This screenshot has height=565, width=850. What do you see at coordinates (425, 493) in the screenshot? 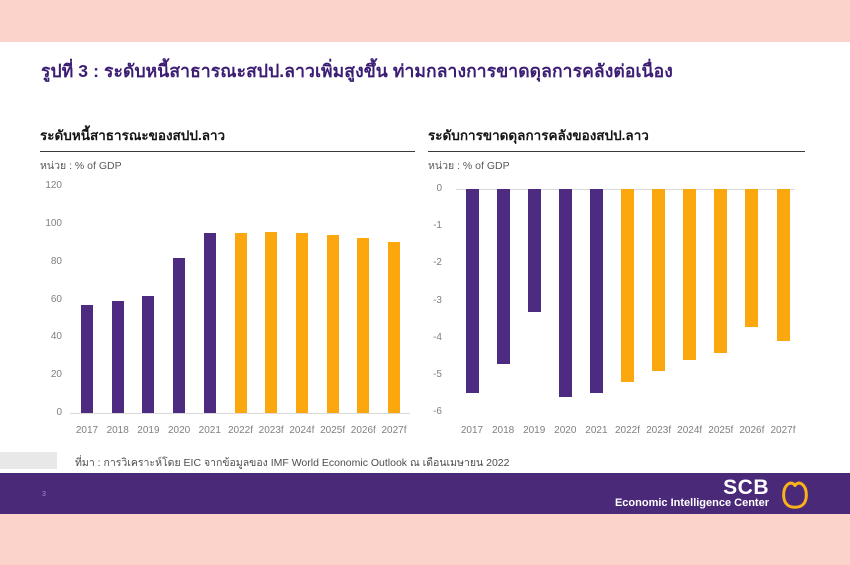
I see `footer-bar: 3 SCB Economic Intelligence Center` at bounding box center [425, 493].